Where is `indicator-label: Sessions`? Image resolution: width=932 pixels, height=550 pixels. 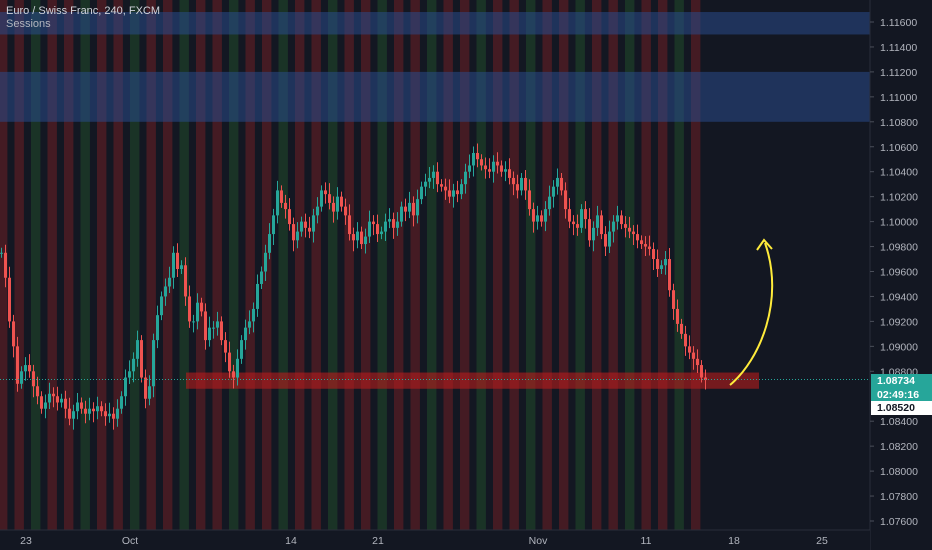
indicator-label: Sessions is located at coordinates (28, 24).